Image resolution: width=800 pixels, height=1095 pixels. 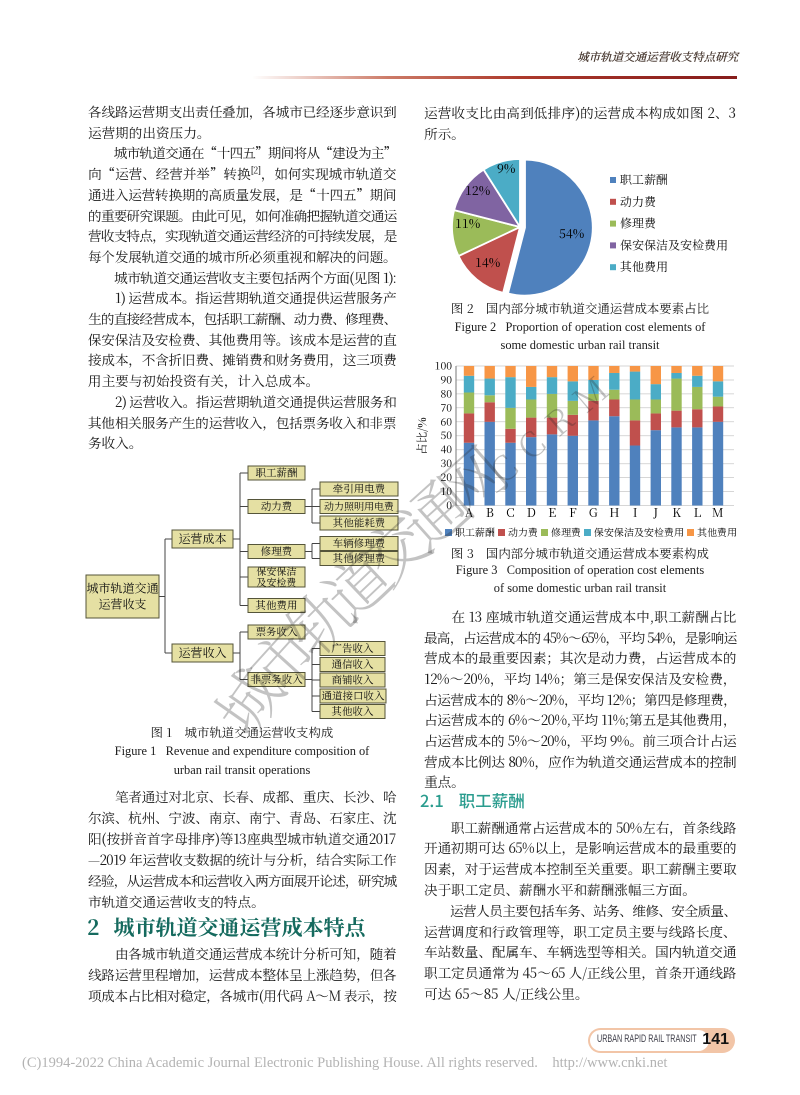 What do you see at coordinates (359, 489) in the screenshot?
I see `svg-text: 牵引用电费` at bounding box center [359, 489].